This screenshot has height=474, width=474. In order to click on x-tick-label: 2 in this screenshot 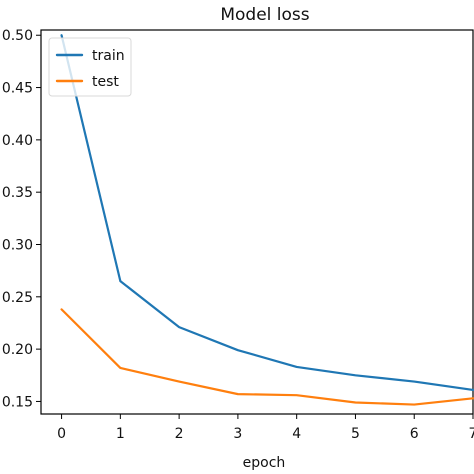, I will do `click(179, 434)`.